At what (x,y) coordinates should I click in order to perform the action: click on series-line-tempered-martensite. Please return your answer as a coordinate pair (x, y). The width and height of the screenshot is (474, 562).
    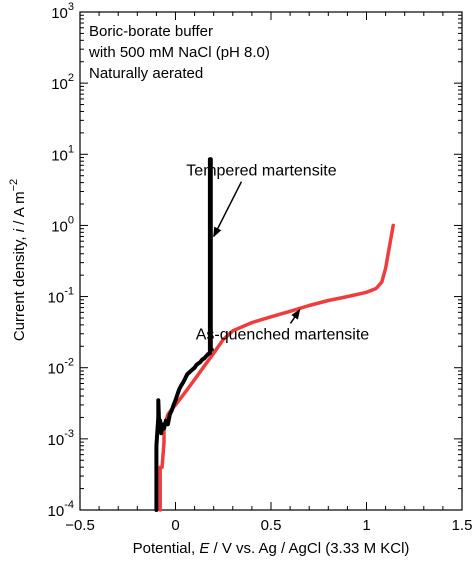
    Looking at the image, I should click on (184, 334).